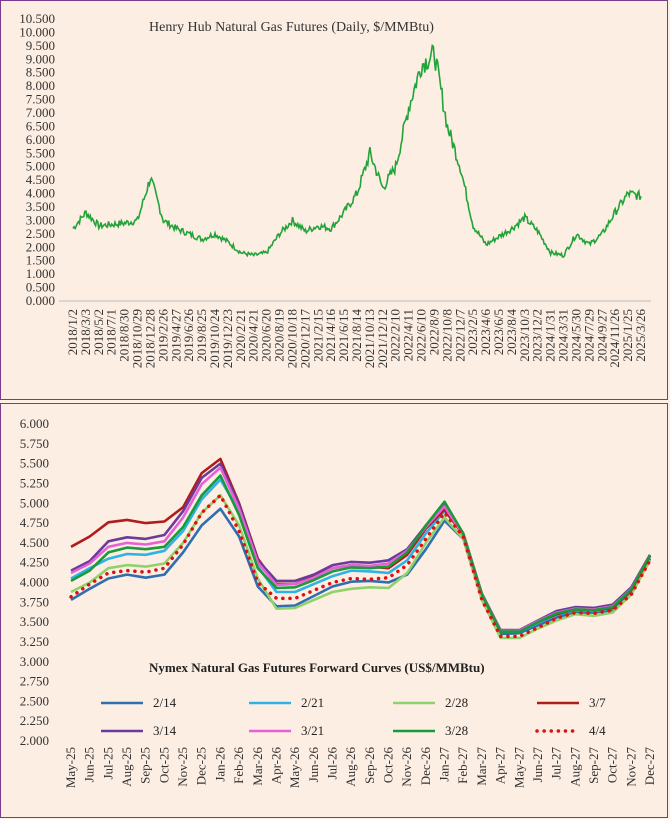  I want to click on y-tick-label: 8.500, so click(40, 72).